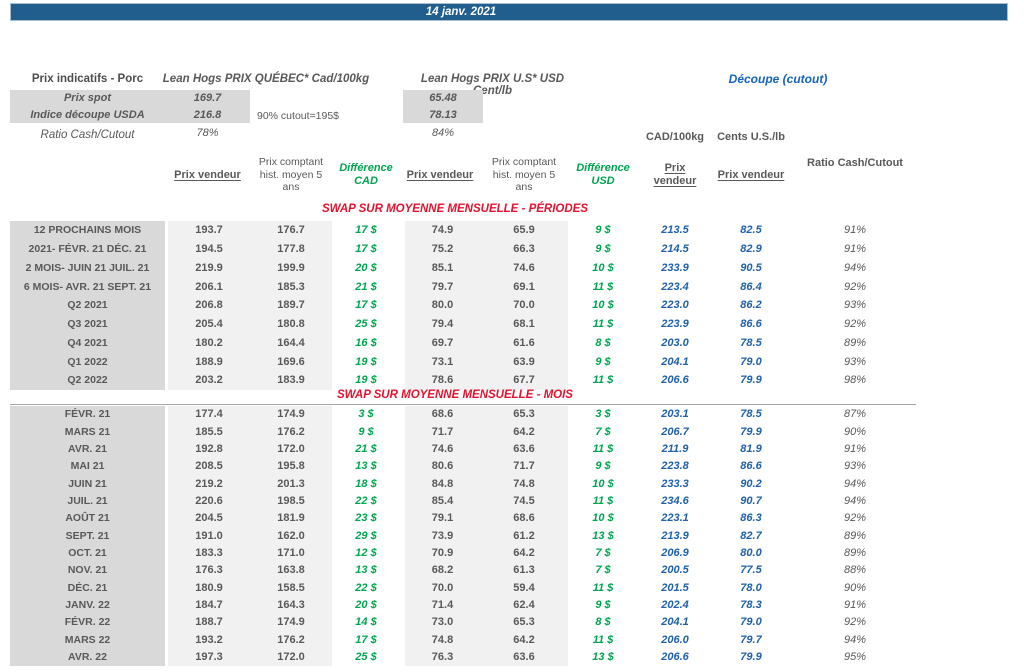  I want to click on cell-prix-comptant-usd: 69.1, so click(524, 286).